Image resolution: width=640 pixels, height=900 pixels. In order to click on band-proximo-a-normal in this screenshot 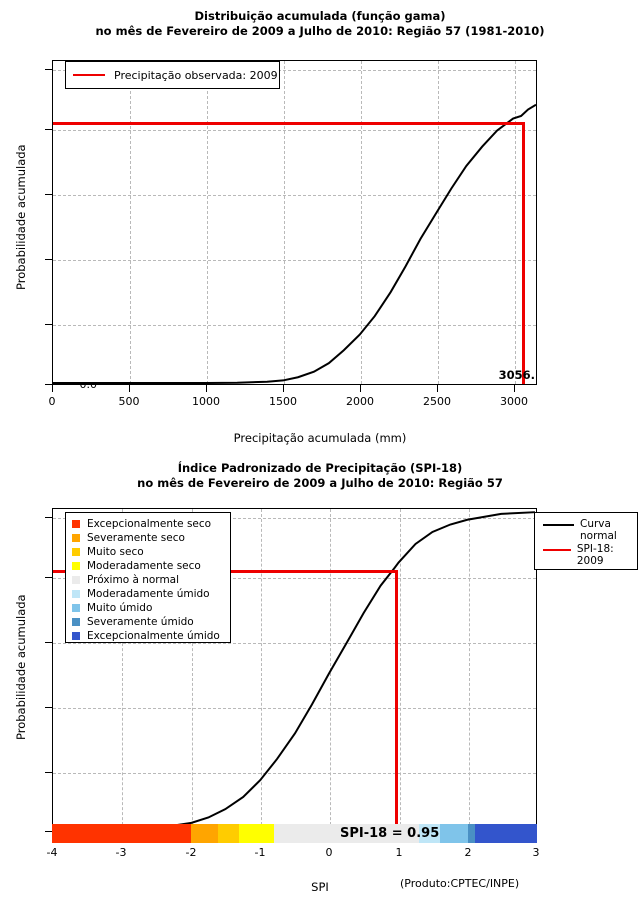, I will do `click(346, 833)`.